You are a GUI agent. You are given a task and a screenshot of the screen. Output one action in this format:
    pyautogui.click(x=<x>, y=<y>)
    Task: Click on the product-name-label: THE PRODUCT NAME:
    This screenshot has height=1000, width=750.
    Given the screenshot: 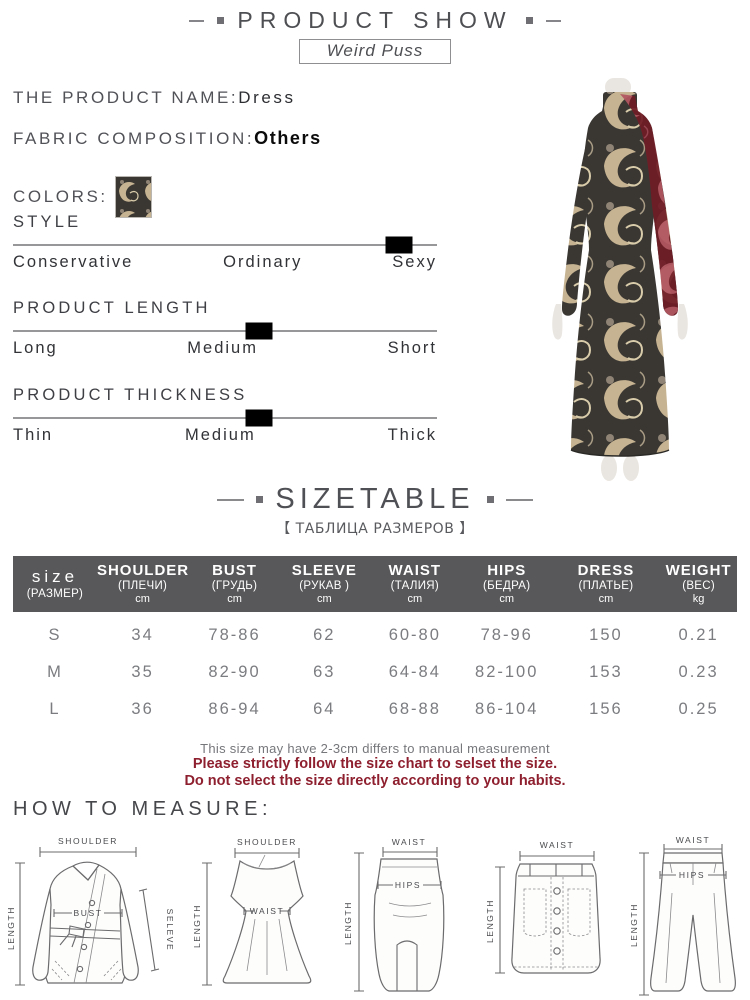 What is the action you would take?
    pyautogui.click(x=126, y=97)
    